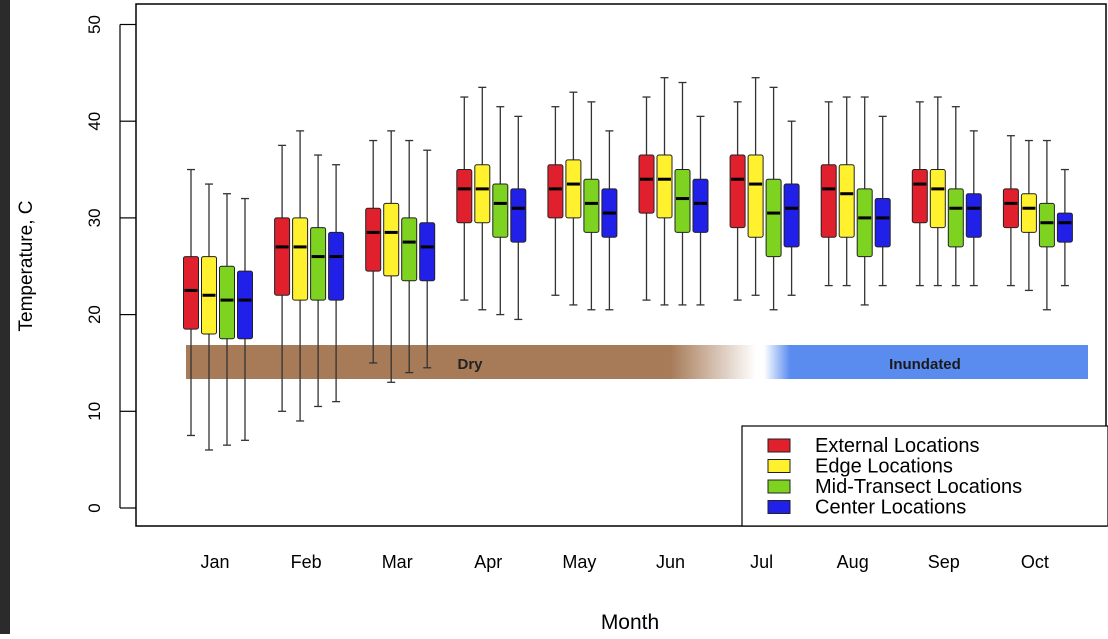 Image resolution: width=1108 pixels, height=639 pixels. What do you see at coordinates (630, 622) in the screenshot?
I see `x-axis-title: Month` at bounding box center [630, 622].